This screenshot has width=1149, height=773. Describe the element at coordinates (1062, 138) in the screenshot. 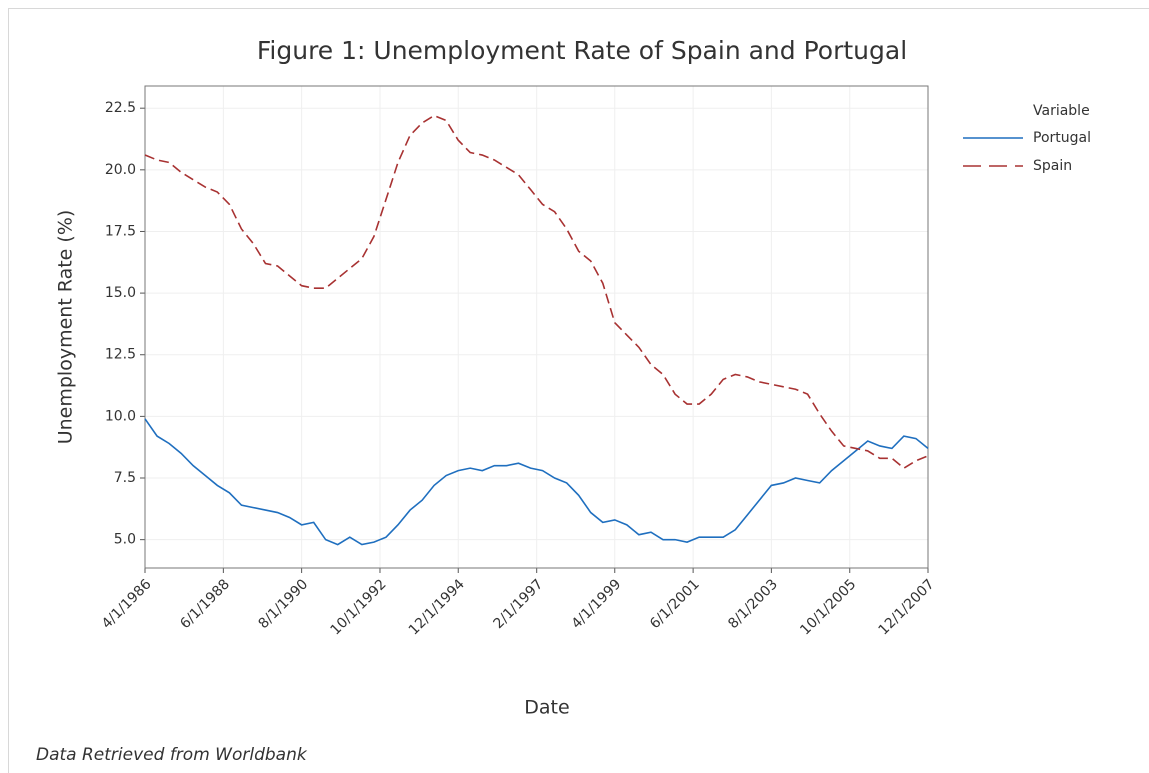

I see `legend-label: Portugal` at that location.